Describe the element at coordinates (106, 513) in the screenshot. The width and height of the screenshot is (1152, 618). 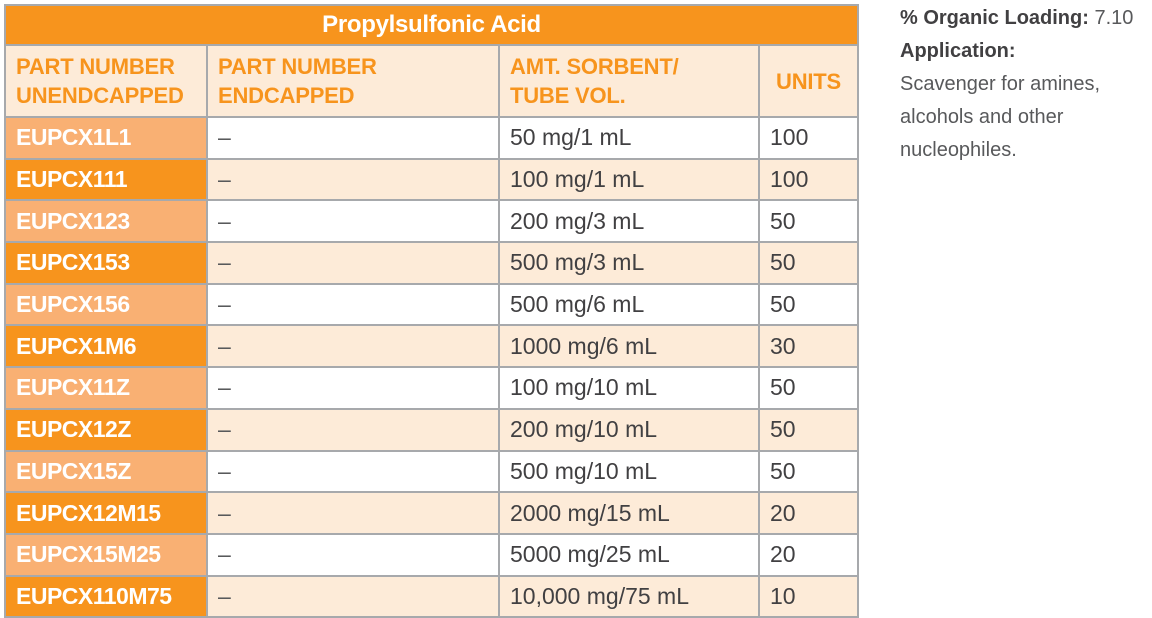
I see `part-number-unendcapped-cell: EUPCX12M15` at that location.